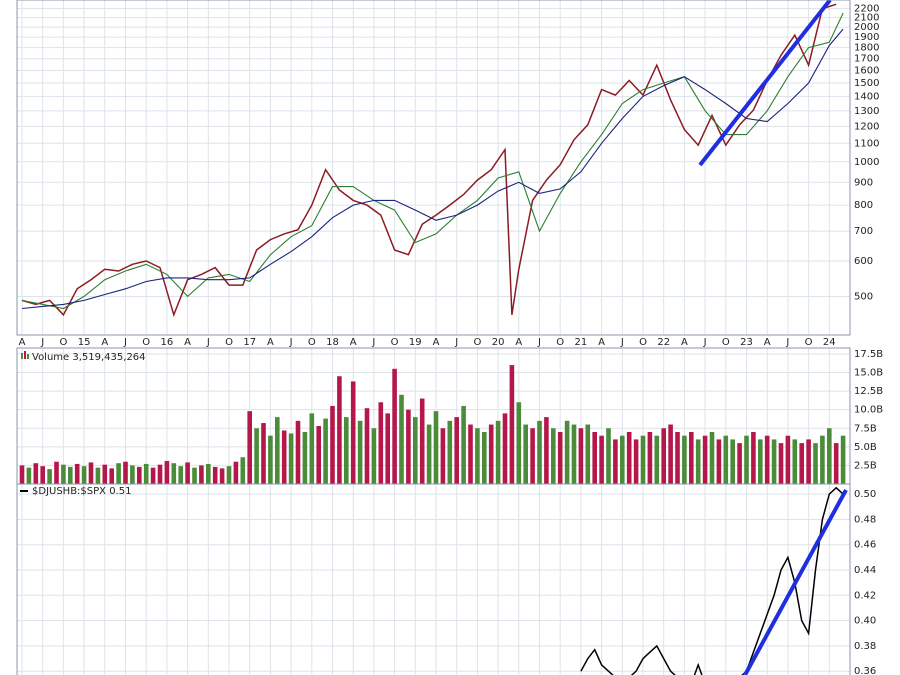 The image size is (900, 675). What do you see at coordinates (866, 9) in the screenshot?
I see `y-tick-label: 2200` at bounding box center [866, 9].